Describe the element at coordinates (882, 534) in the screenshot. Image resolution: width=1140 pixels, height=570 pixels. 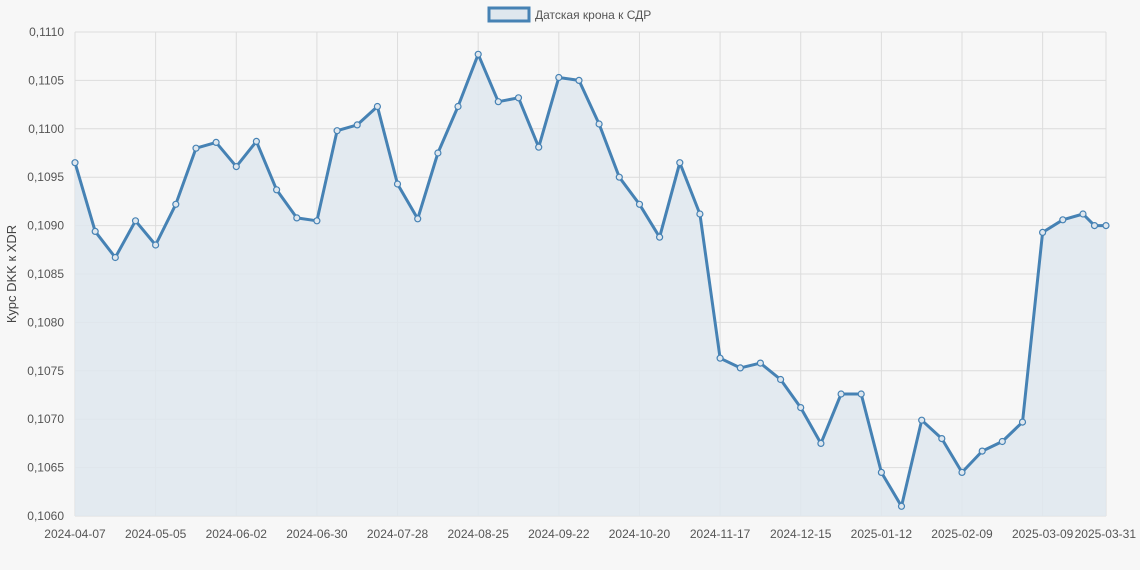
I see `x-tick-label: 2025-01-12` at that location.